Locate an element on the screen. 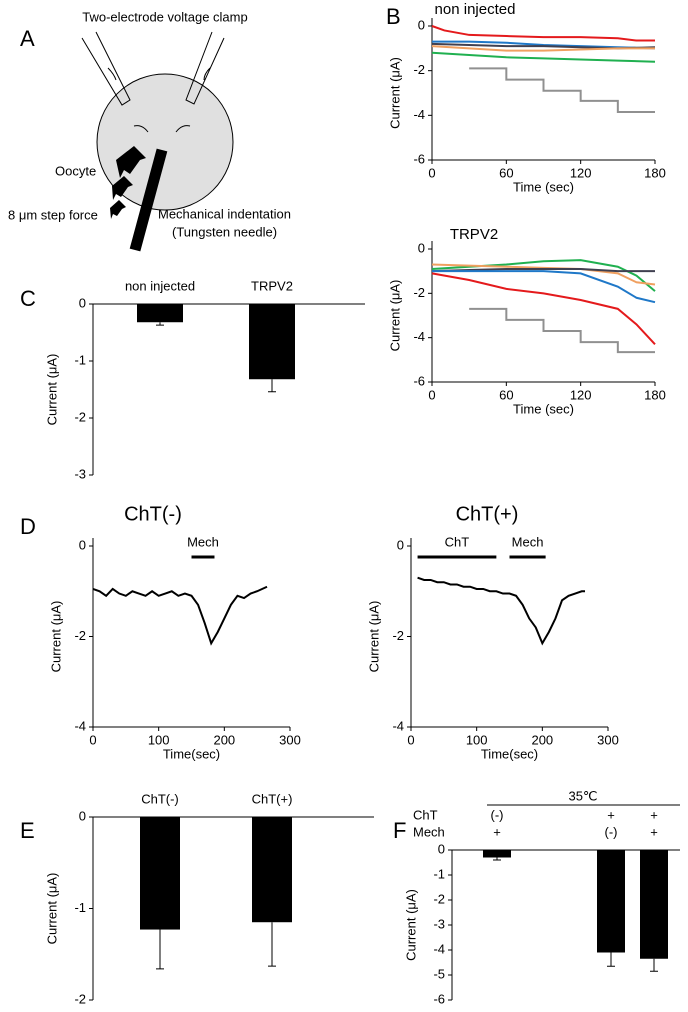  panel-label: A is located at coordinates (27, 38).